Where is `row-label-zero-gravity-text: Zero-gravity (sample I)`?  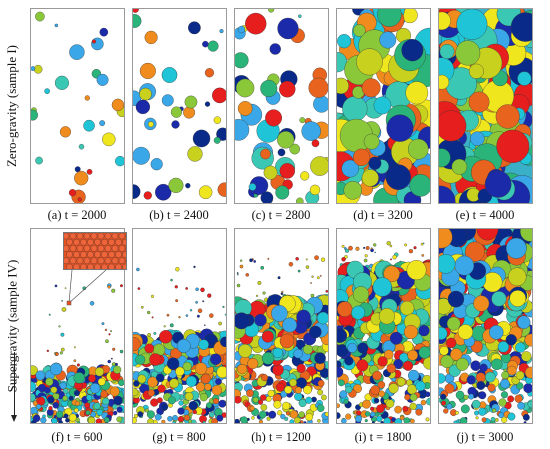 row-label-zero-gravity-text: Zero-gravity (sample I) is located at coordinates (12, 106).